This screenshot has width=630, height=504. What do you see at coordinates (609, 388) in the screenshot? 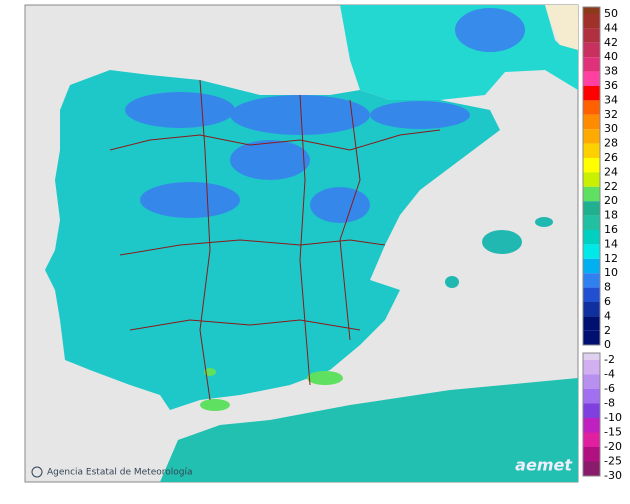
I see `legend-label: -6` at bounding box center [609, 388].